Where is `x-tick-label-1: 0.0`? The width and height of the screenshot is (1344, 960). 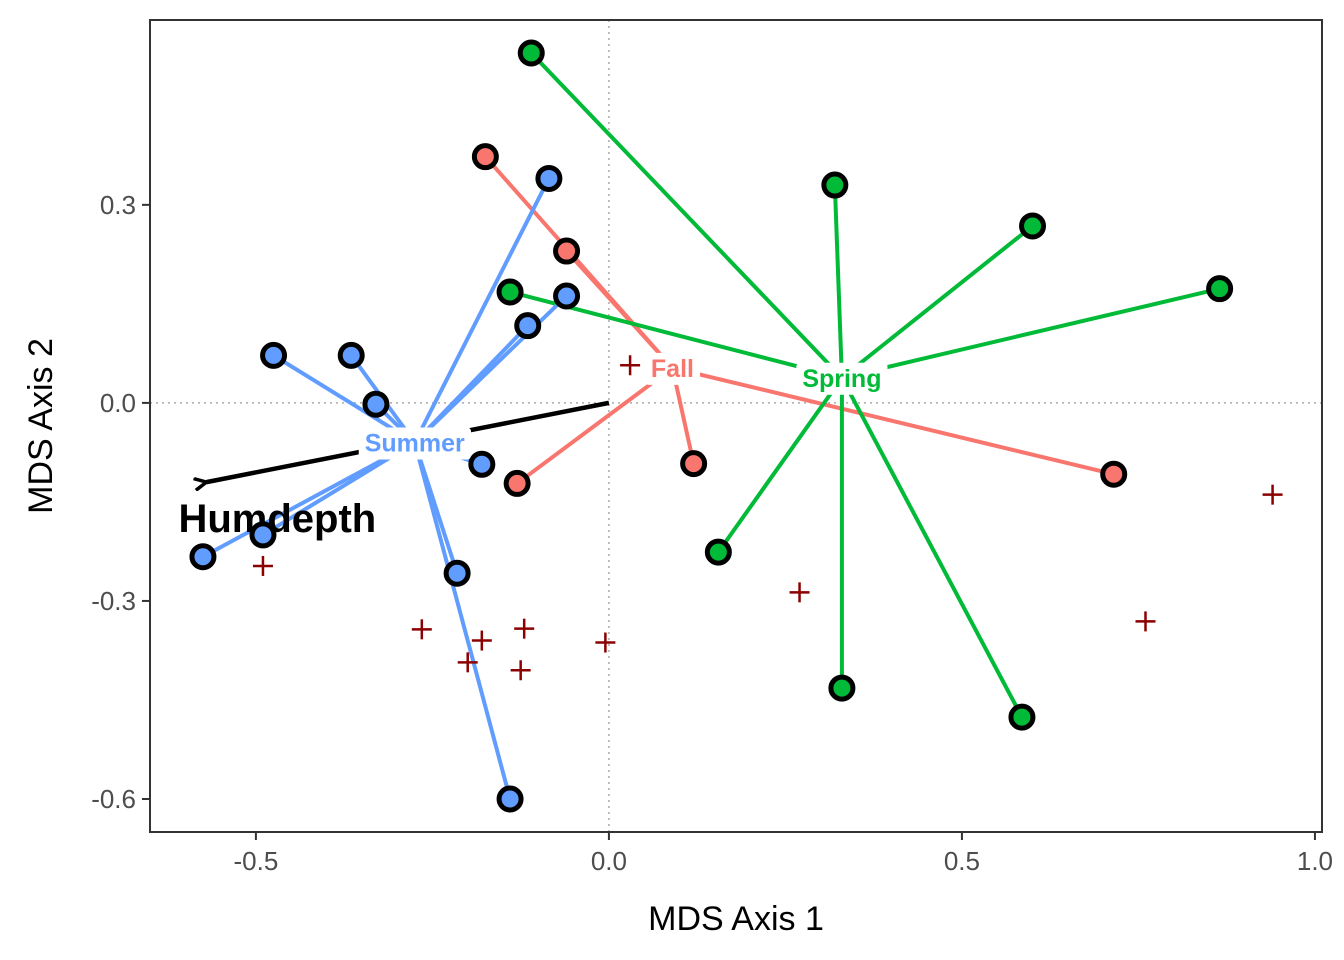 x-tick-label-1: 0.0 is located at coordinates (609, 861).